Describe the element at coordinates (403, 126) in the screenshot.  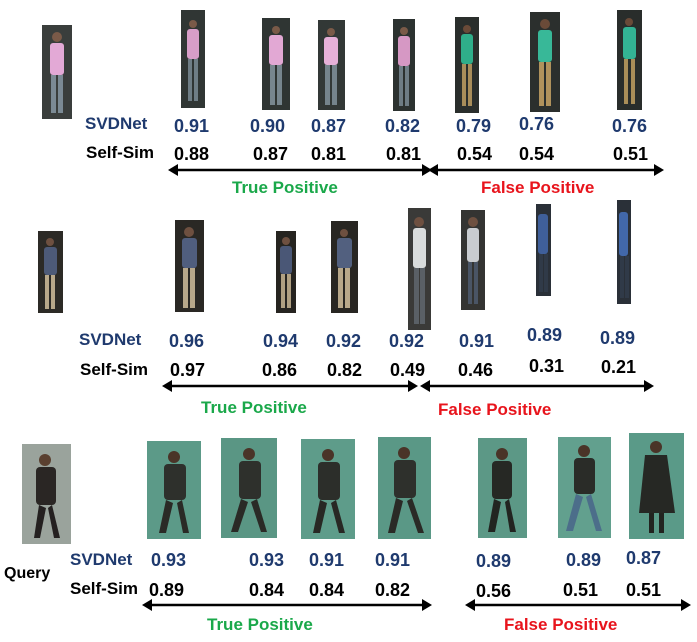
I see `svdnet-score: 0.82` at that location.